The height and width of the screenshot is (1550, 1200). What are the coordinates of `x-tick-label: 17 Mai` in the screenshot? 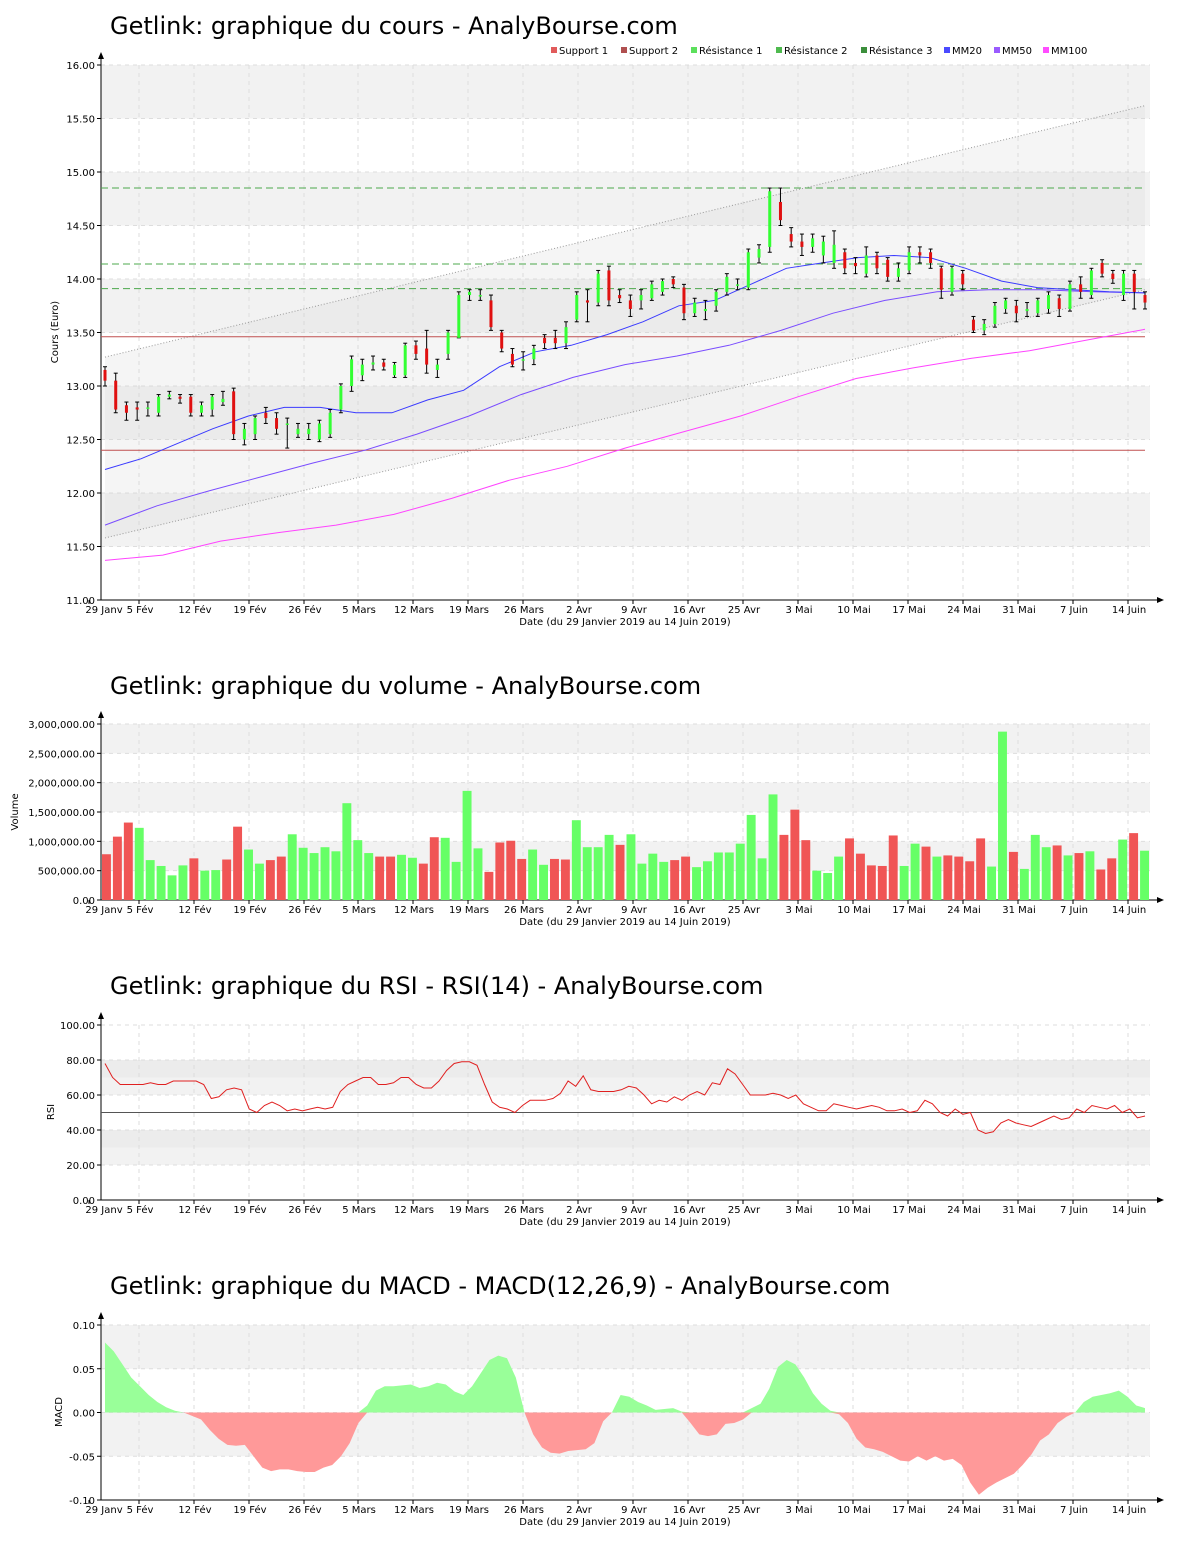 It's located at (908, 1510).